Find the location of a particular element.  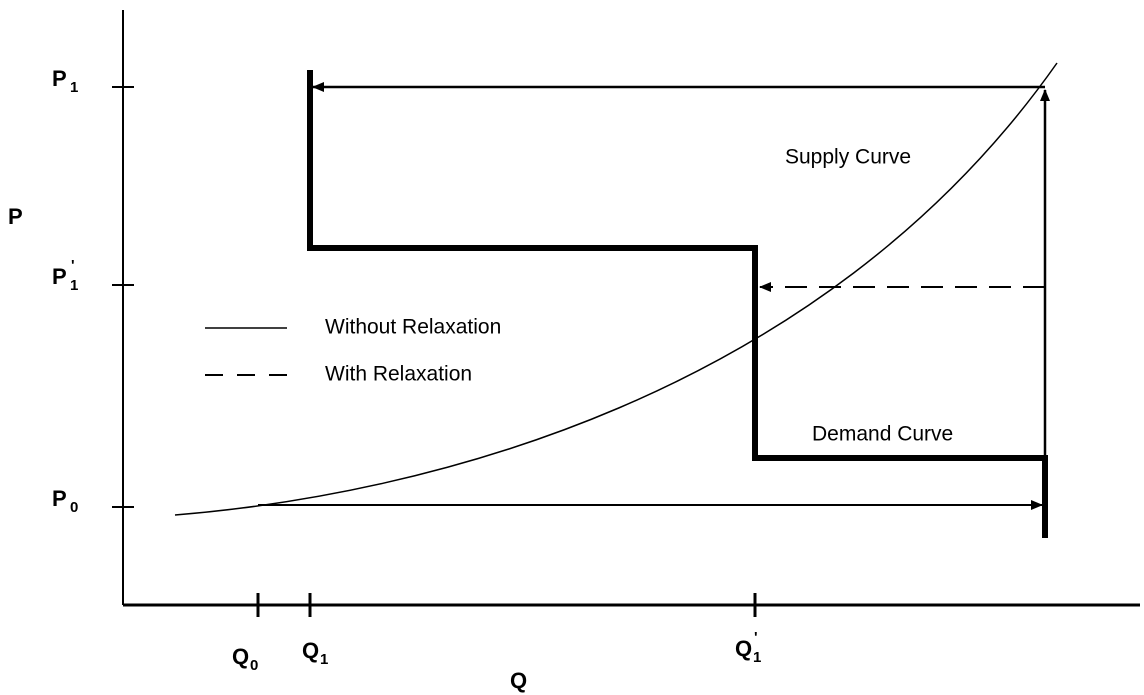

legend-label: With Relaxation is located at coordinates (398, 374).